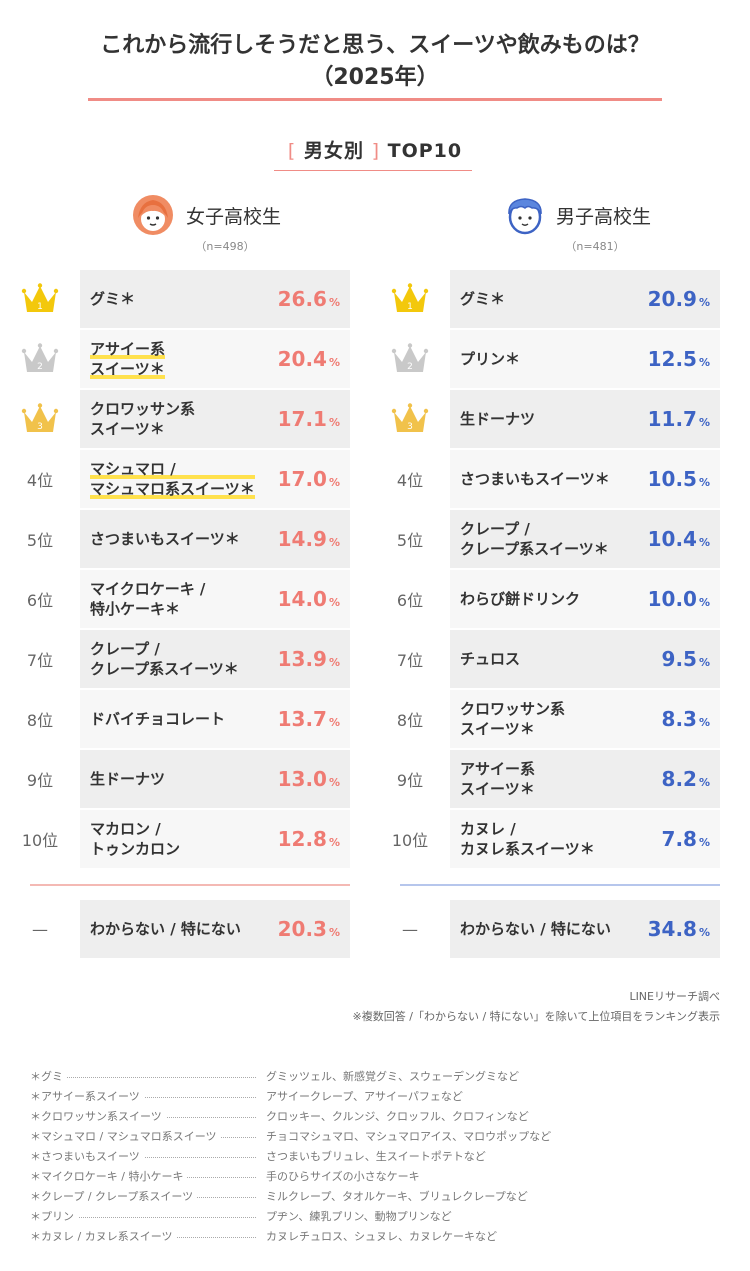 The height and width of the screenshot is (1271, 750). What do you see at coordinates (410, 419) in the screenshot?
I see `bronze-crown-icon: 3` at bounding box center [410, 419].